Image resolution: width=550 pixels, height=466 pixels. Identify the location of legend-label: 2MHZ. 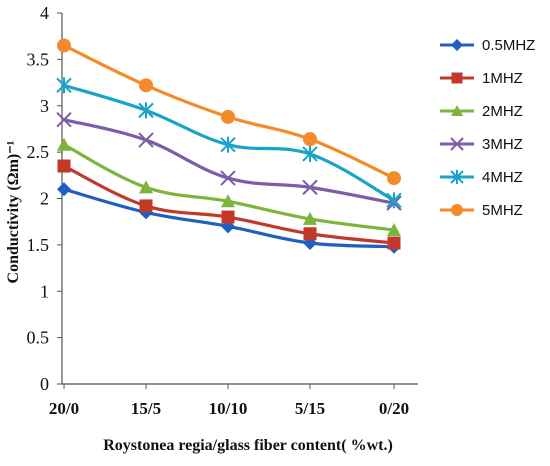
(502, 111).